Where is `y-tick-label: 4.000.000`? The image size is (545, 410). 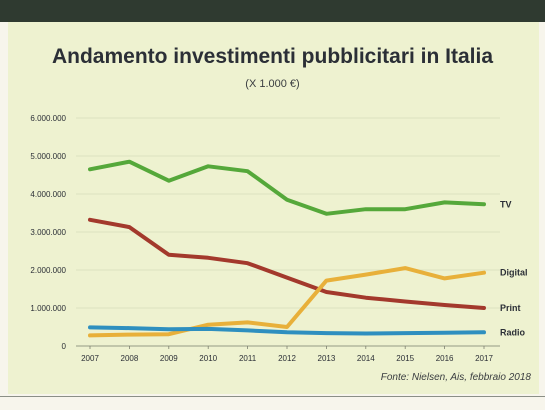 y-tick-label: 4.000.000 is located at coordinates (48, 194).